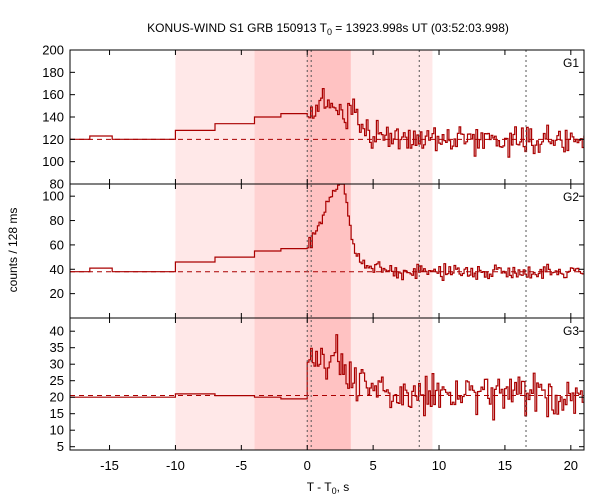 The width and height of the screenshot is (600, 500). I want to click on y-tick-label: 5, so click(60, 446).